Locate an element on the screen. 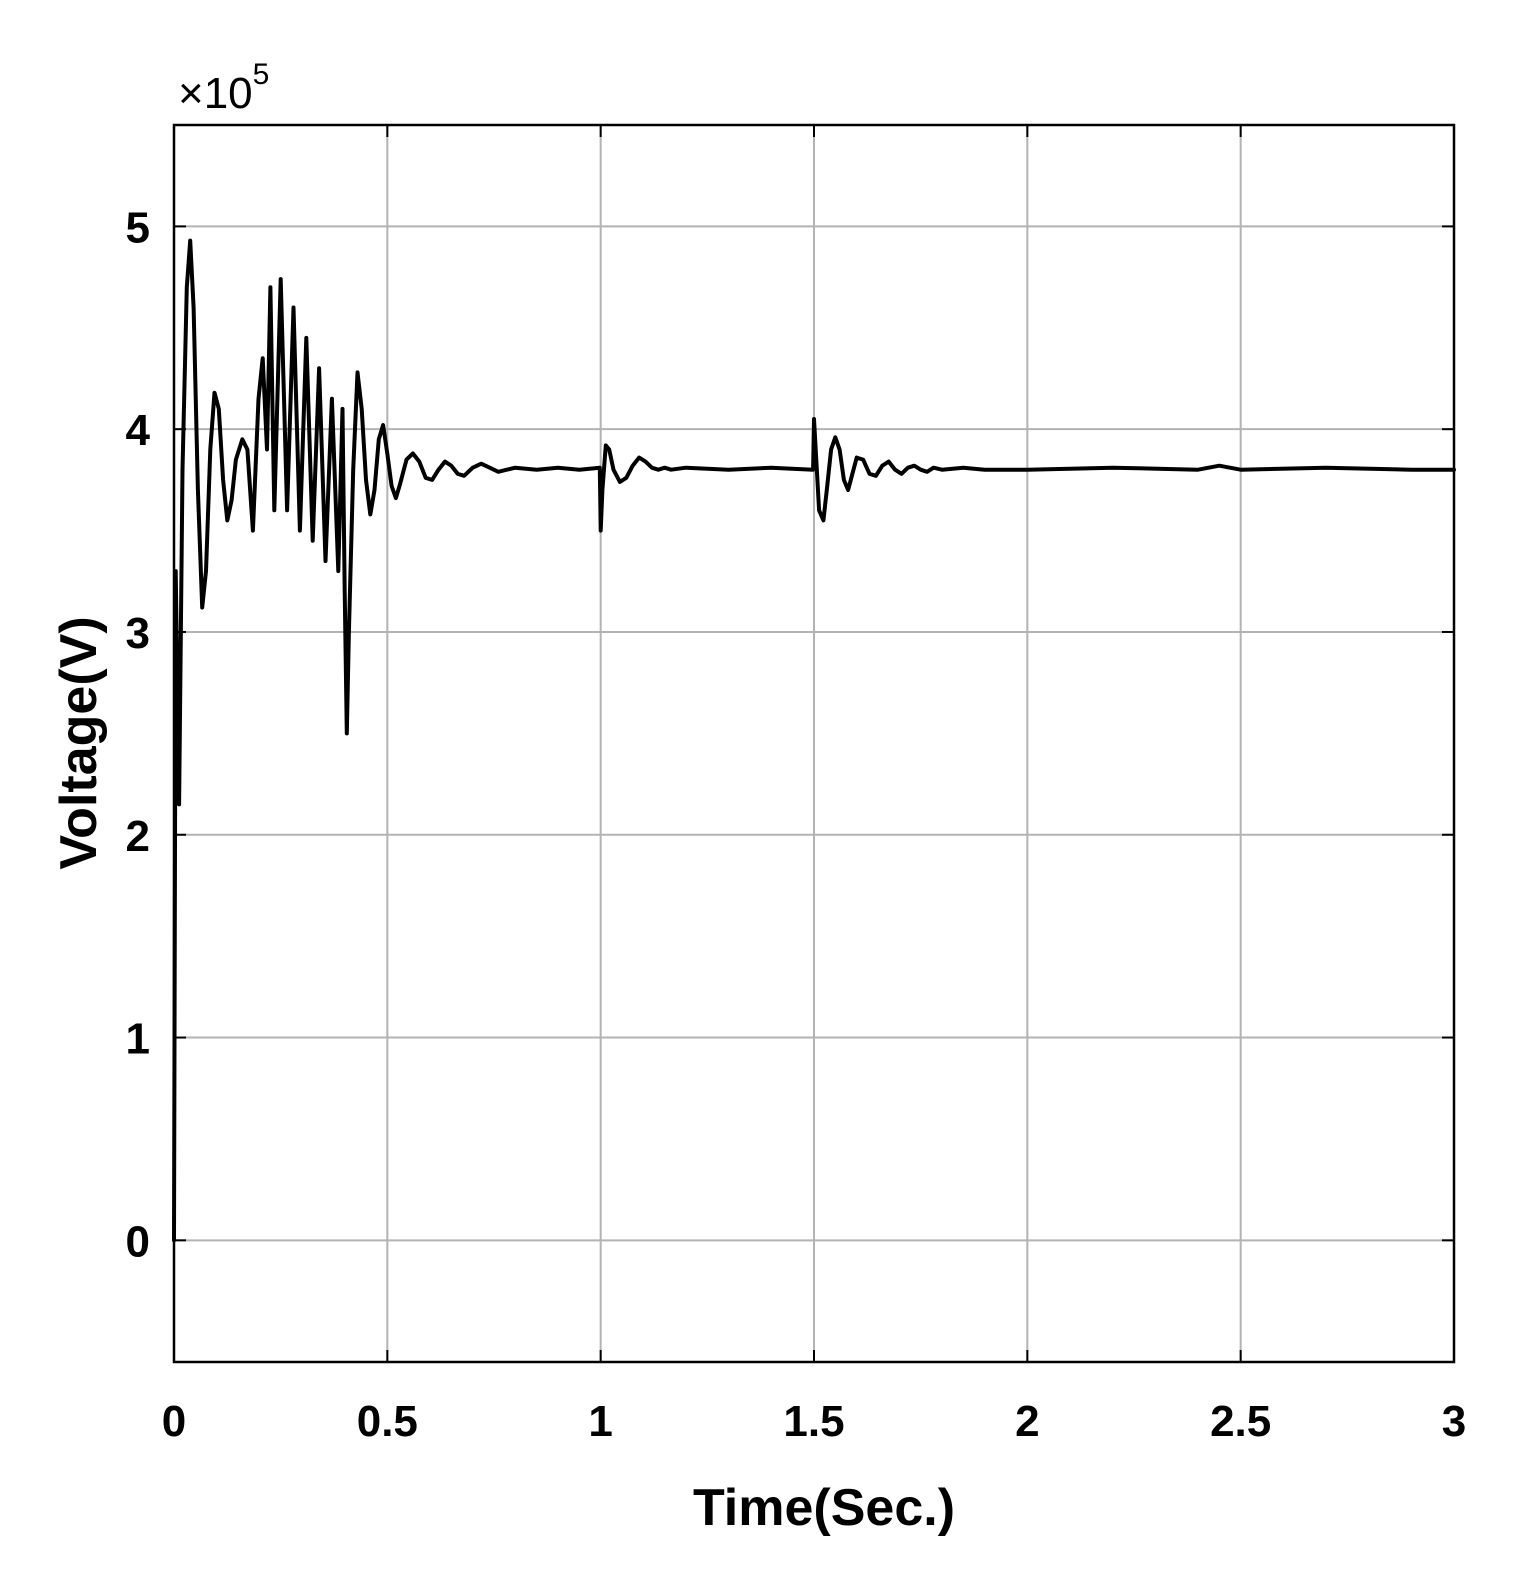 Image resolution: width=1533 pixels, height=1586 pixels. y-tick-label: 2 is located at coordinates (138, 836).